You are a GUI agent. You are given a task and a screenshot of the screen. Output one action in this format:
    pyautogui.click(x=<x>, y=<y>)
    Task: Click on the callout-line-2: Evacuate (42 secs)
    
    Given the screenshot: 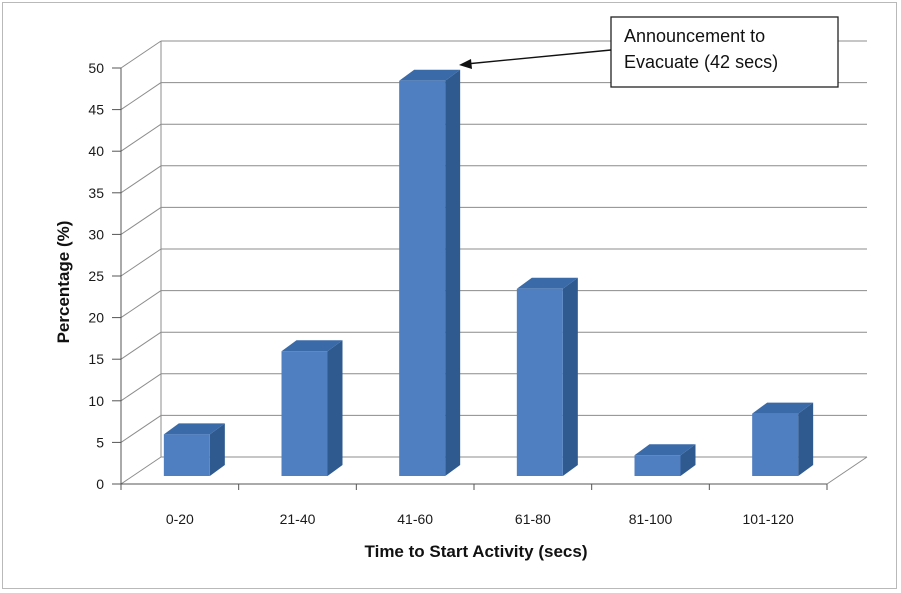 What is the action you would take?
    pyautogui.click(x=701, y=62)
    